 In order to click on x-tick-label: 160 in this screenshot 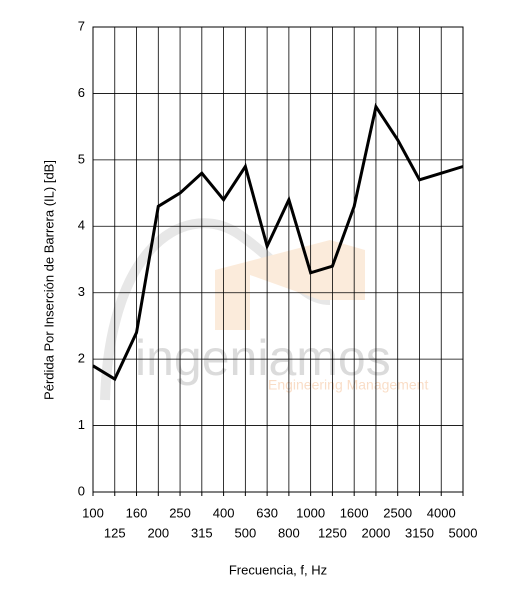, I will do `click(137, 512)`.